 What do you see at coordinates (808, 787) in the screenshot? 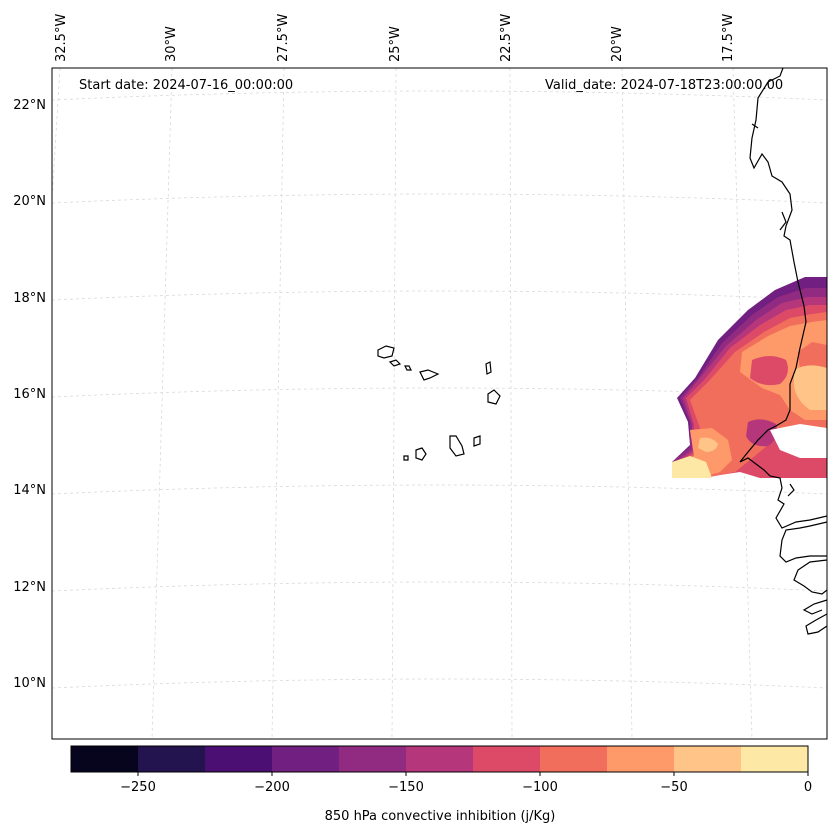
I see `colorbar-tick-label: 0` at bounding box center [808, 787].